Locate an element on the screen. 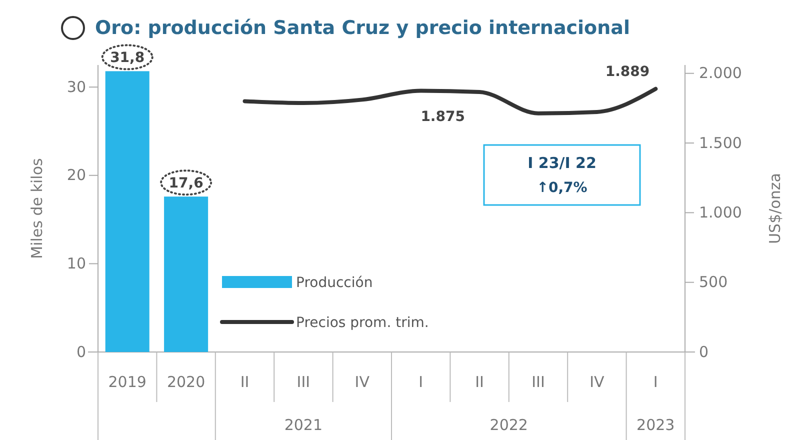  y-axis-title: Miles de kilos is located at coordinates (37, 208).